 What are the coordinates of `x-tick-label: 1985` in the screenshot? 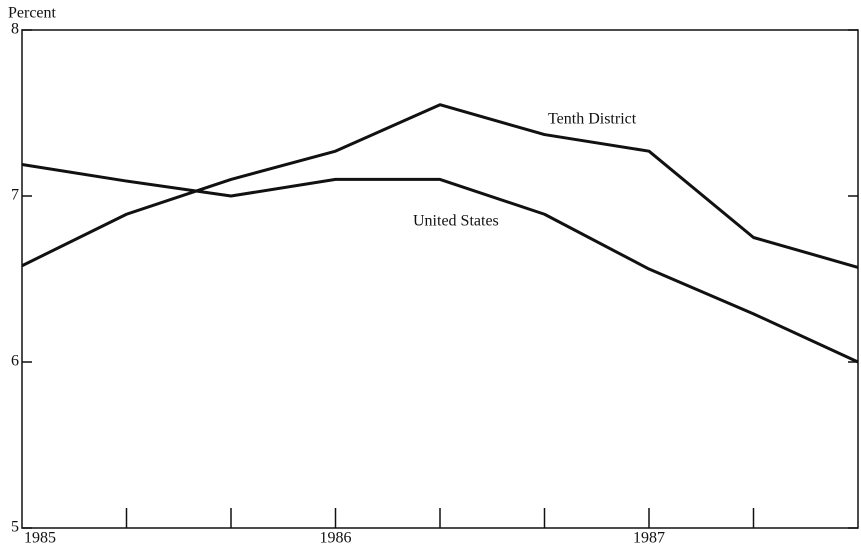 It's located at (40, 538).